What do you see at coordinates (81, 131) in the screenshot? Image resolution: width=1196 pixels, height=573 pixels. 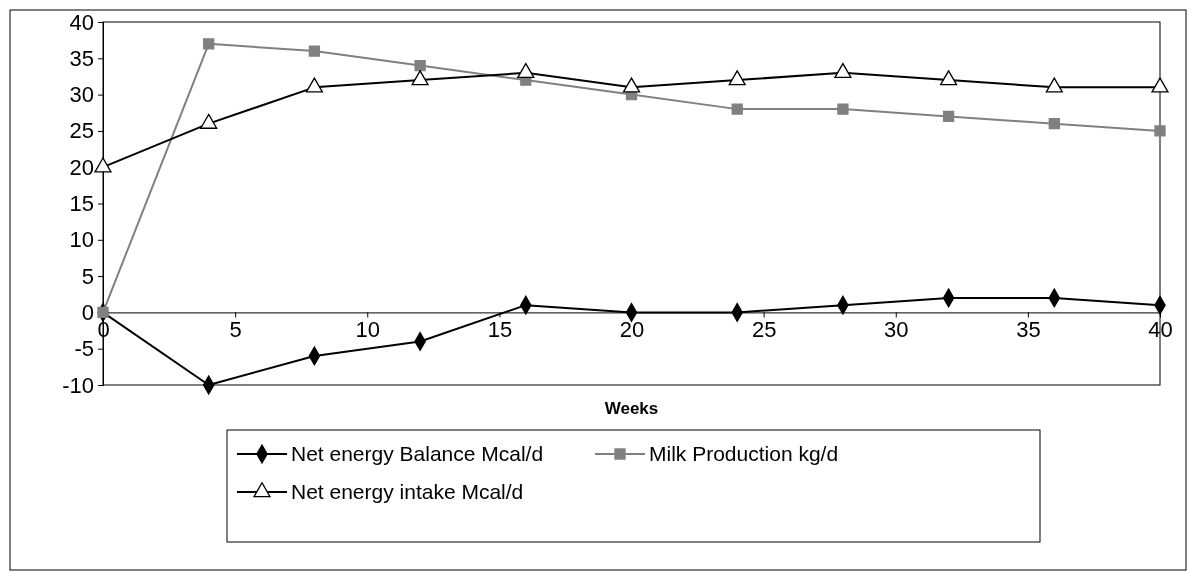 I see `y-tick-label: 25` at bounding box center [81, 131].